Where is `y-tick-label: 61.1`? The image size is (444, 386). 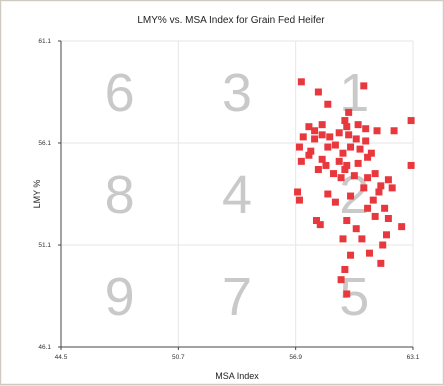 y-tick-label: 61.1 is located at coordinates (44, 41).